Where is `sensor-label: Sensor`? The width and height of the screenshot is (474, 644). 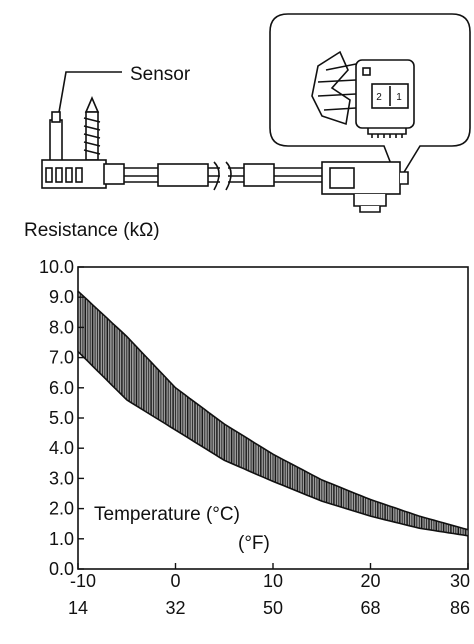
sensor-label: Sensor is located at coordinates (160, 74).